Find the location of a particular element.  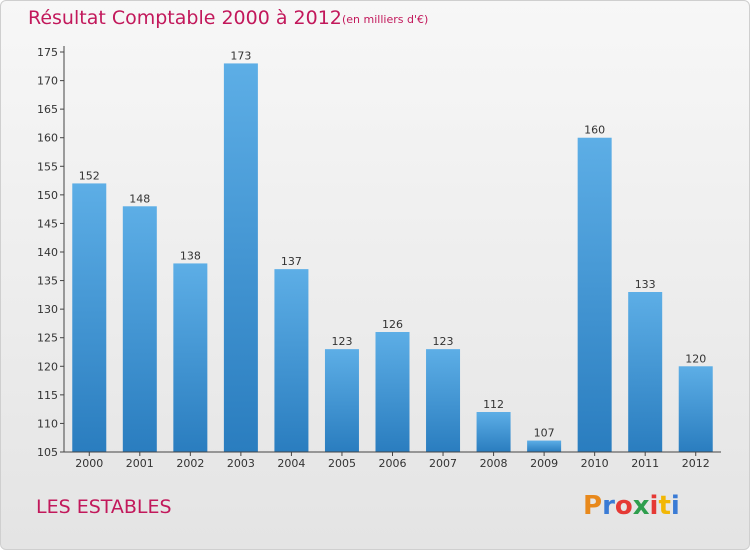

proxiti-logo: Proxiti is located at coordinates (631, 506).